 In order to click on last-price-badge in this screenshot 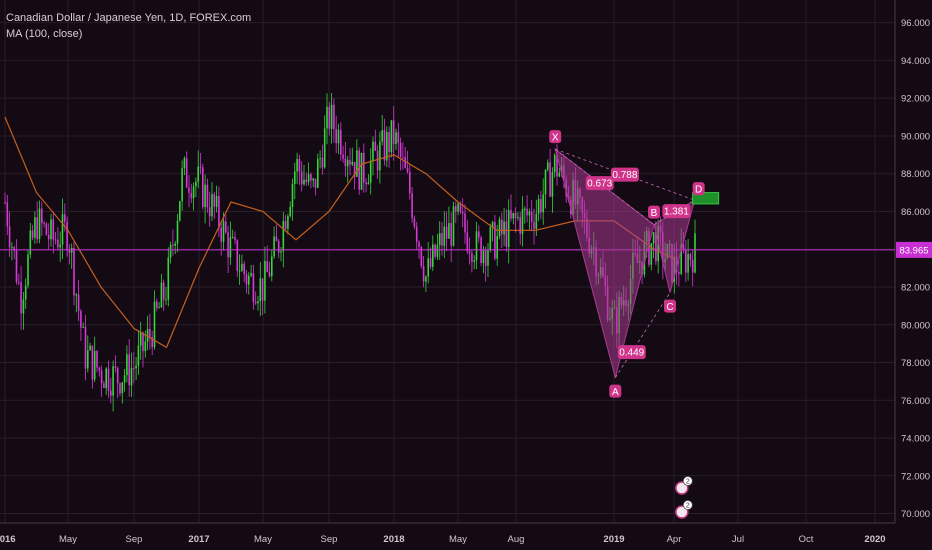, I will do `click(914, 249)`.